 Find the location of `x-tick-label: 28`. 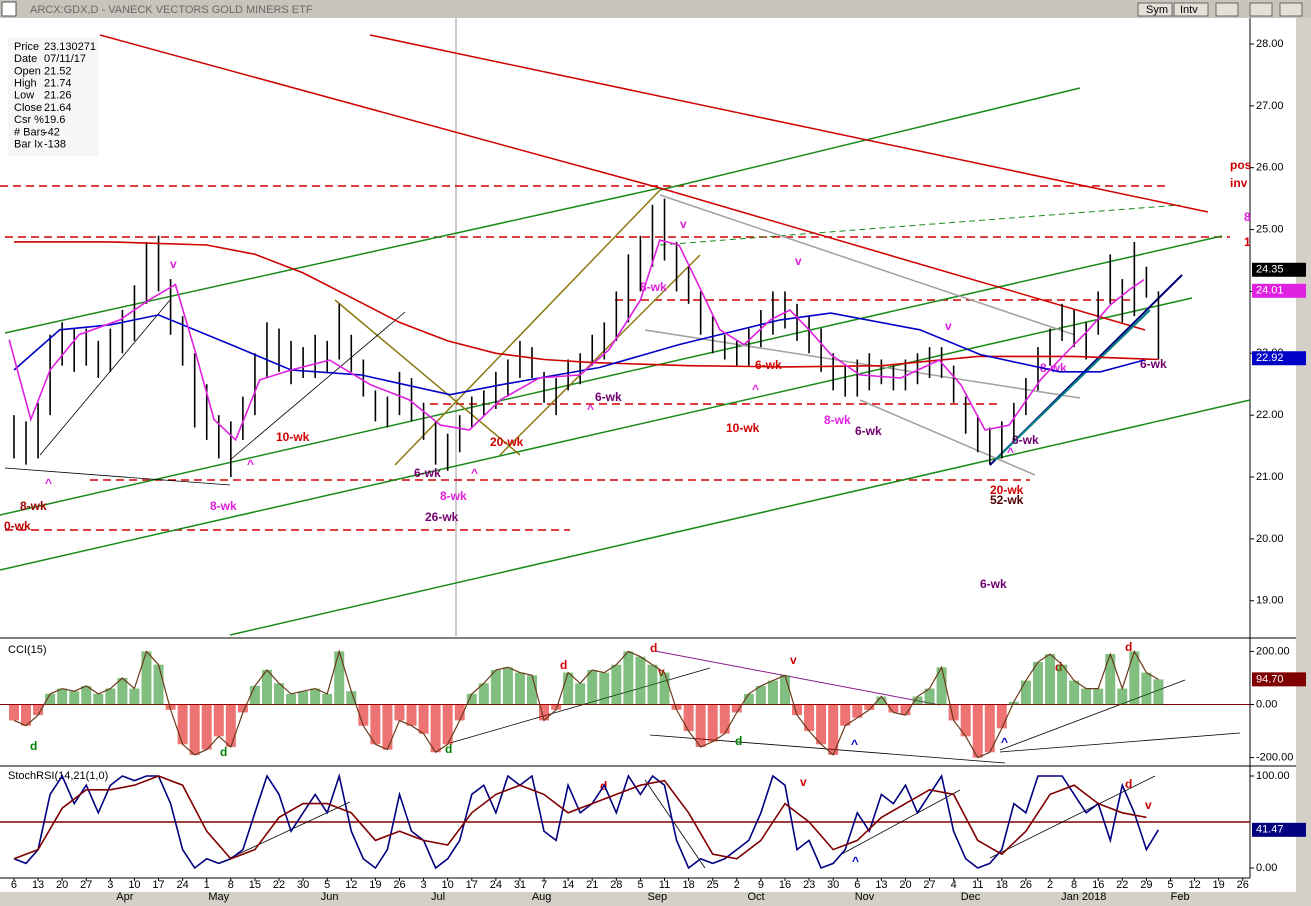

x-tick-label: 28 is located at coordinates (616, 885).